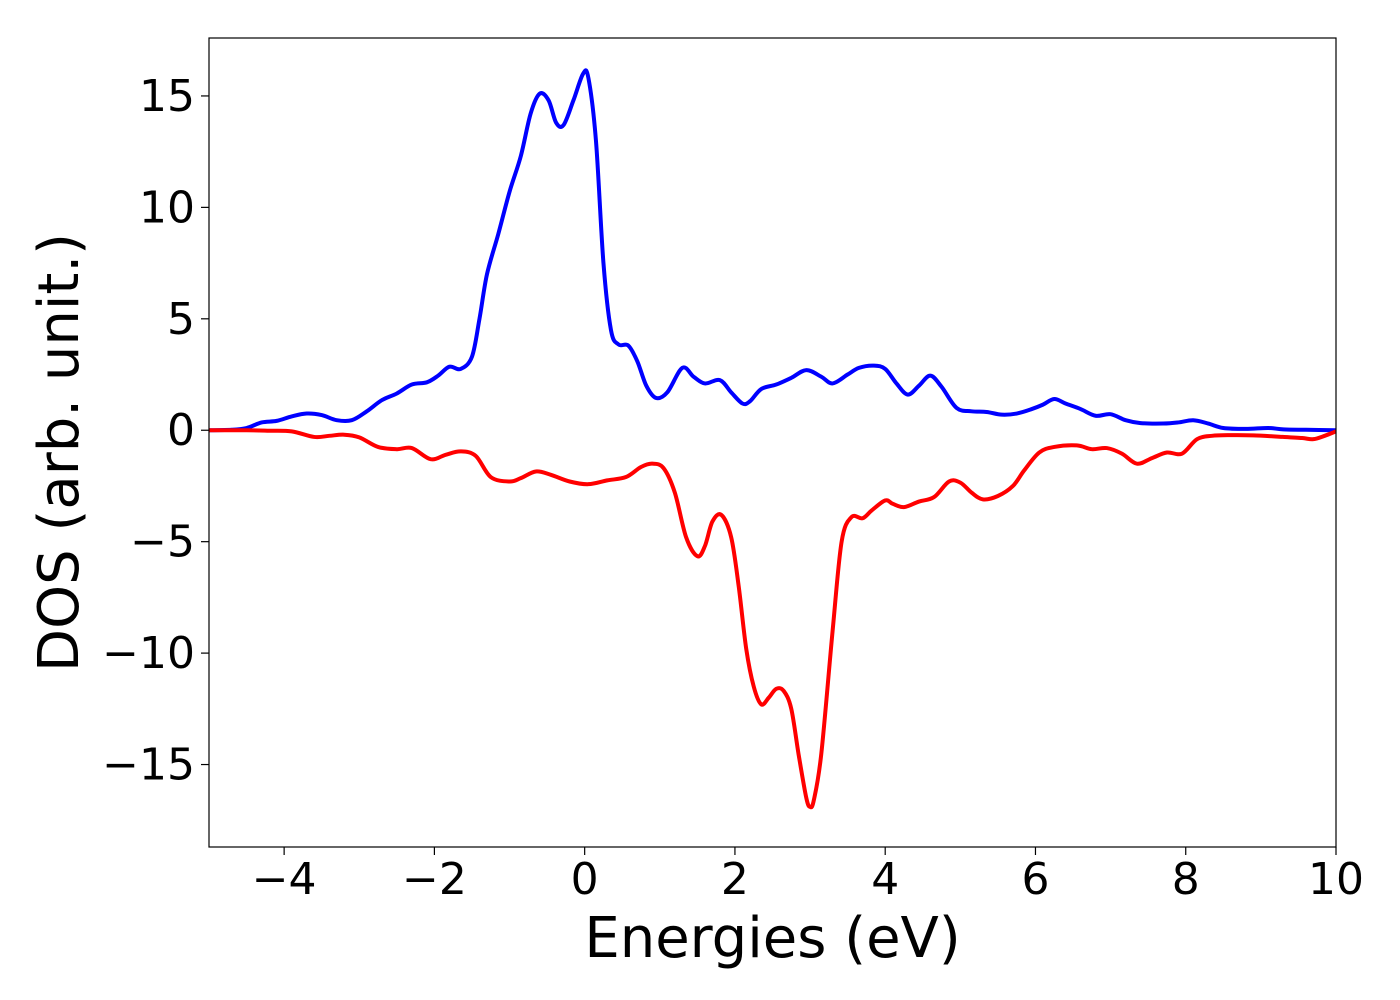 The image size is (1400, 1000). I want to click on x-tick-label: 6, so click(1035, 879).